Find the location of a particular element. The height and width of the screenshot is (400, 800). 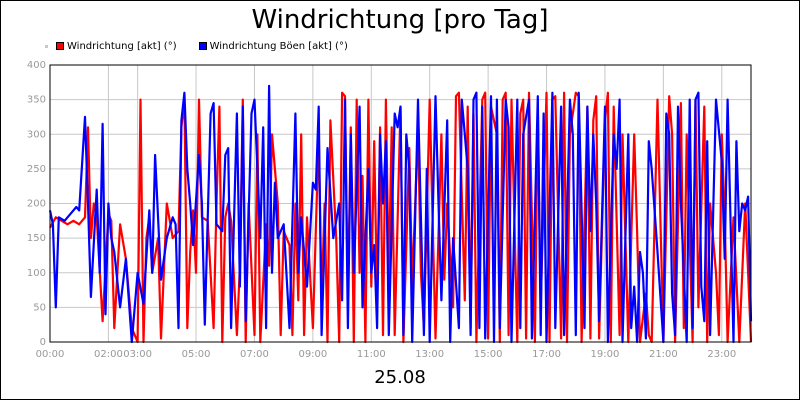

legend-label-wind-direction: Windrichtung [akt] (°) is located at coordinates (122, 46).